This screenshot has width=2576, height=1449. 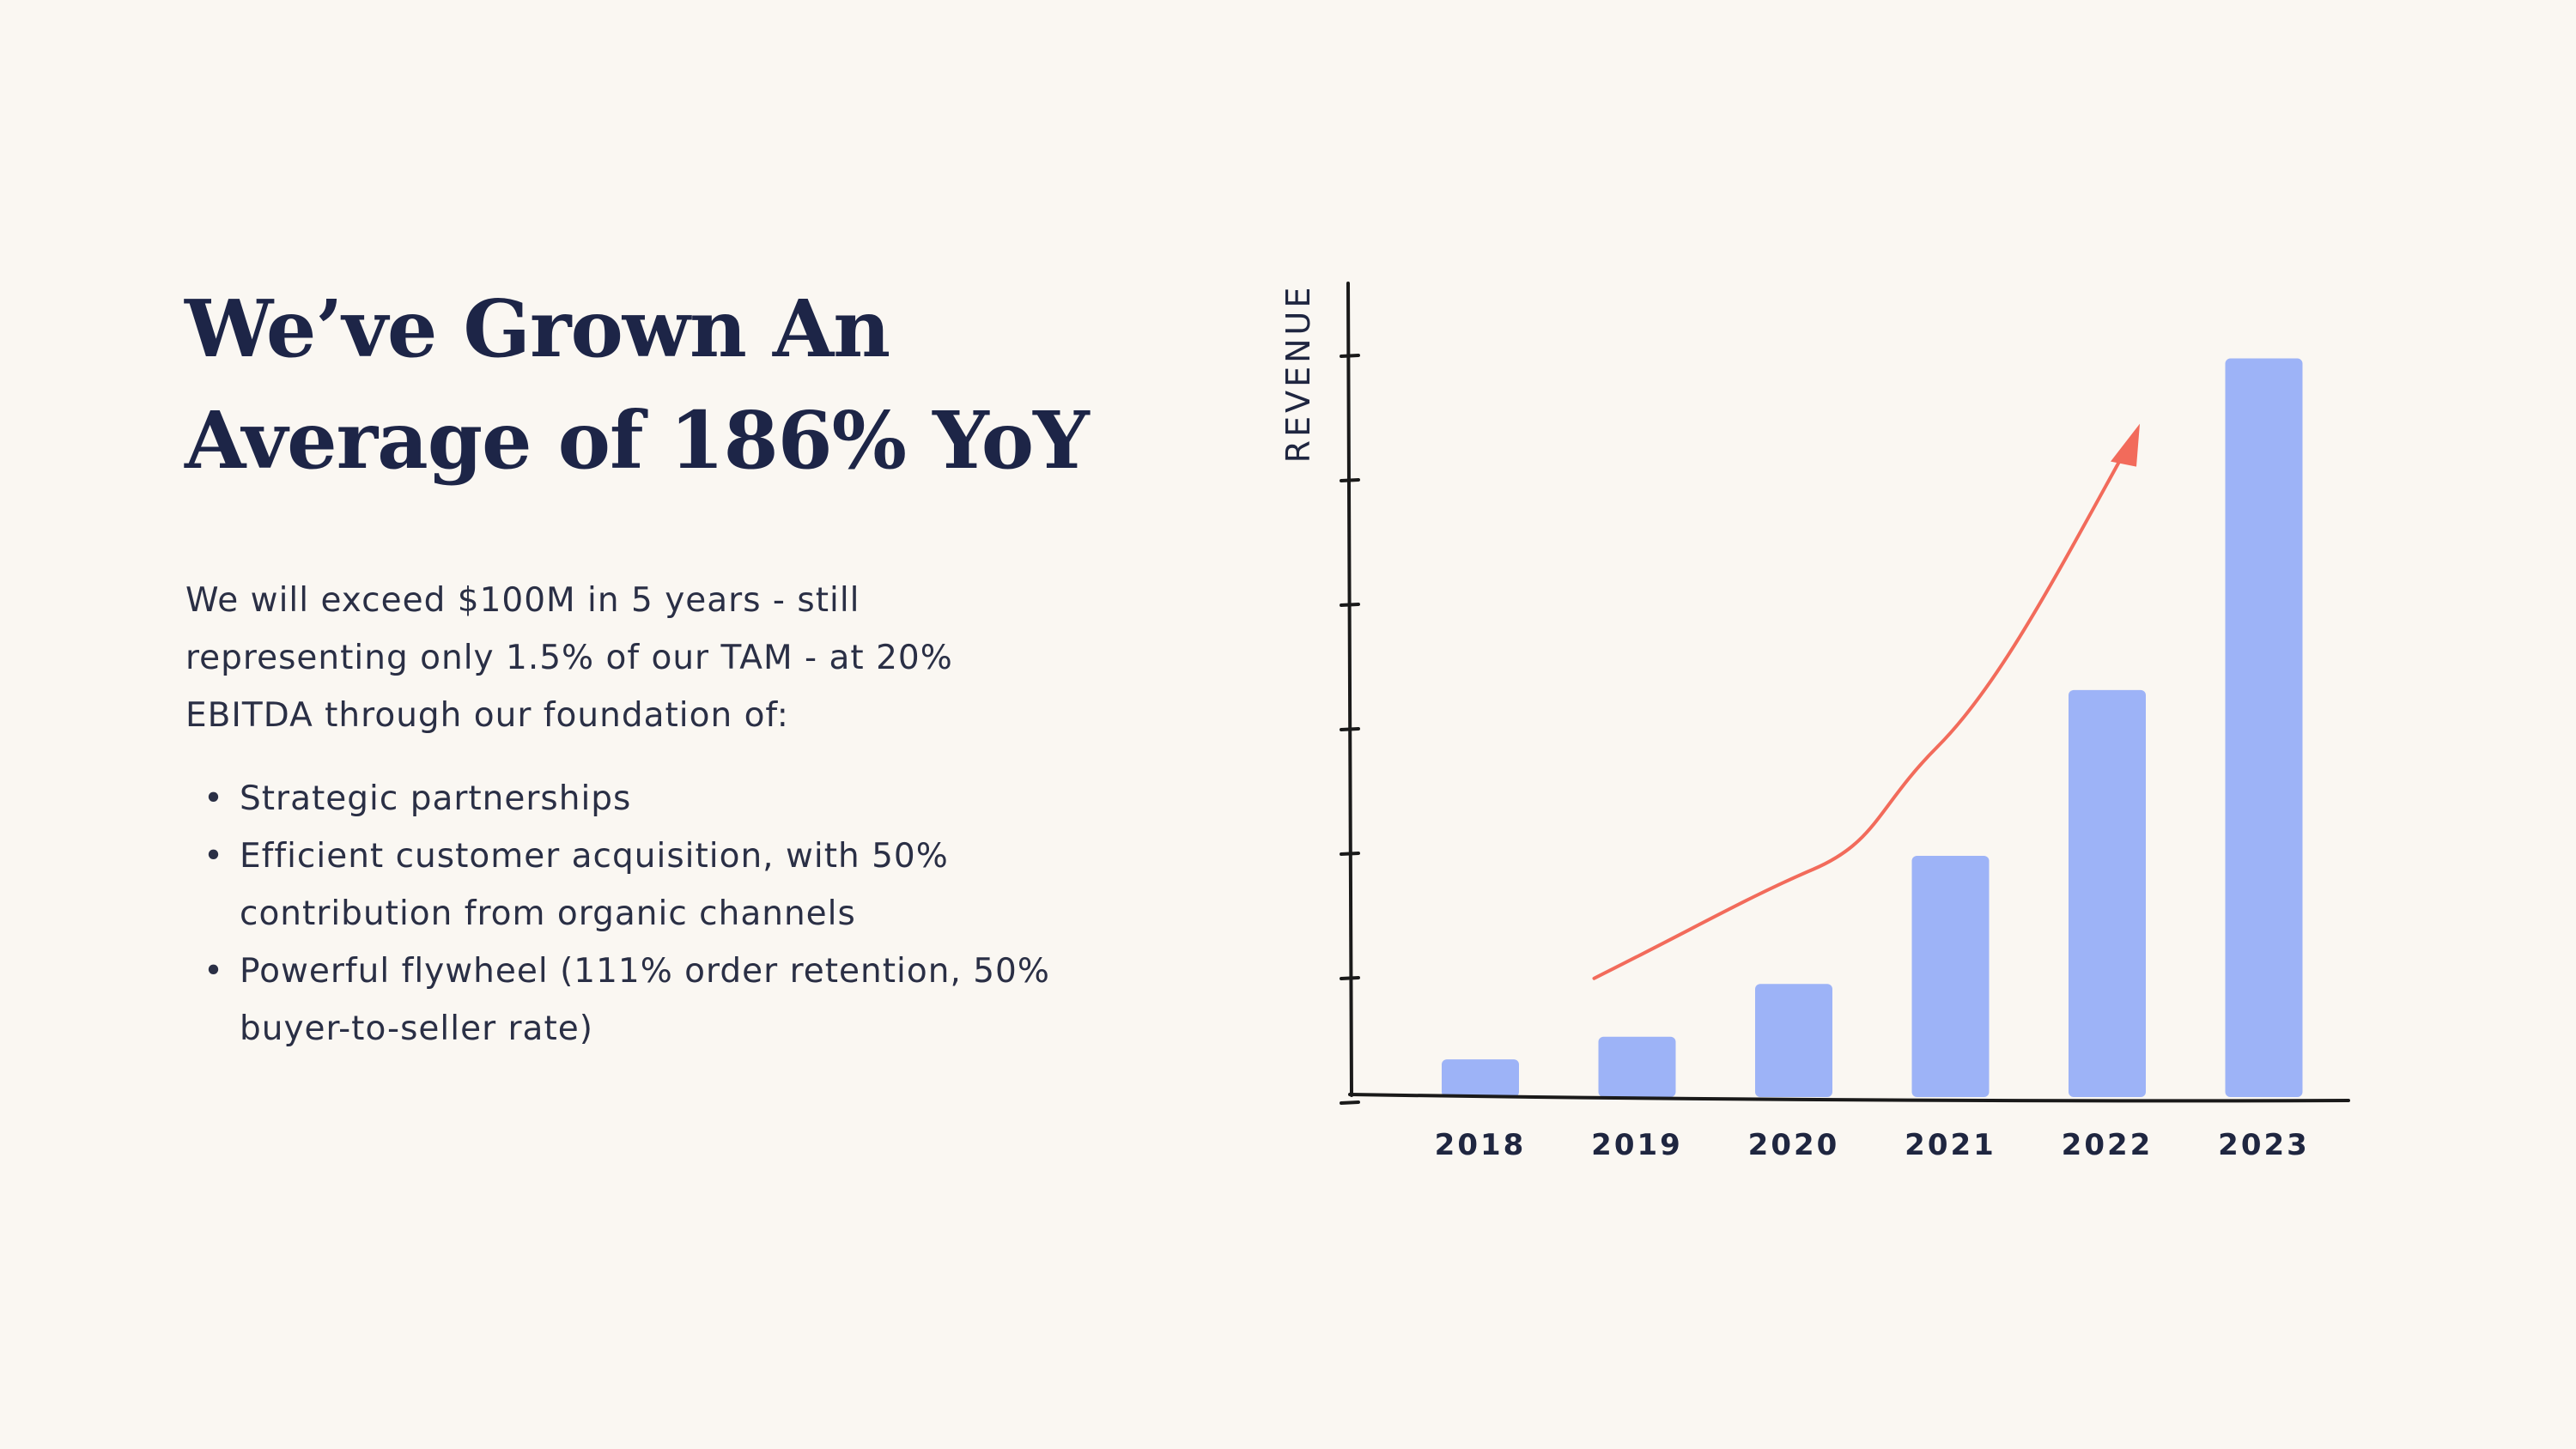 I want to click on x-axis-line, so click(x=1849, y=1098).